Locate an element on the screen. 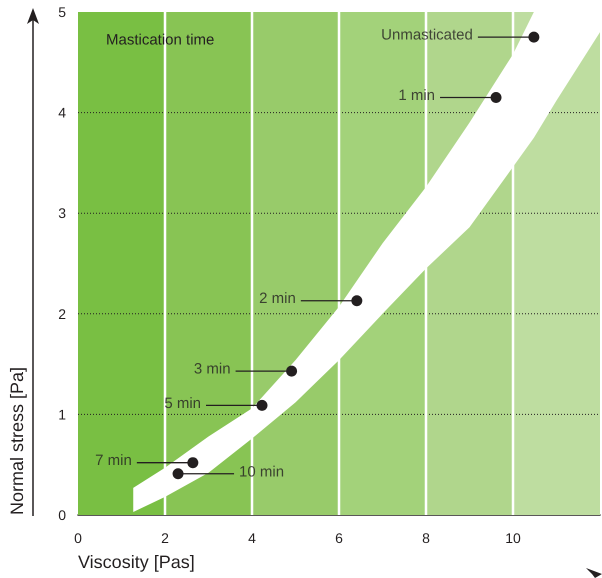 The width and height of the screenshot is (602, 578). y-tick-label: 2 is located at coordinates (62, 314).